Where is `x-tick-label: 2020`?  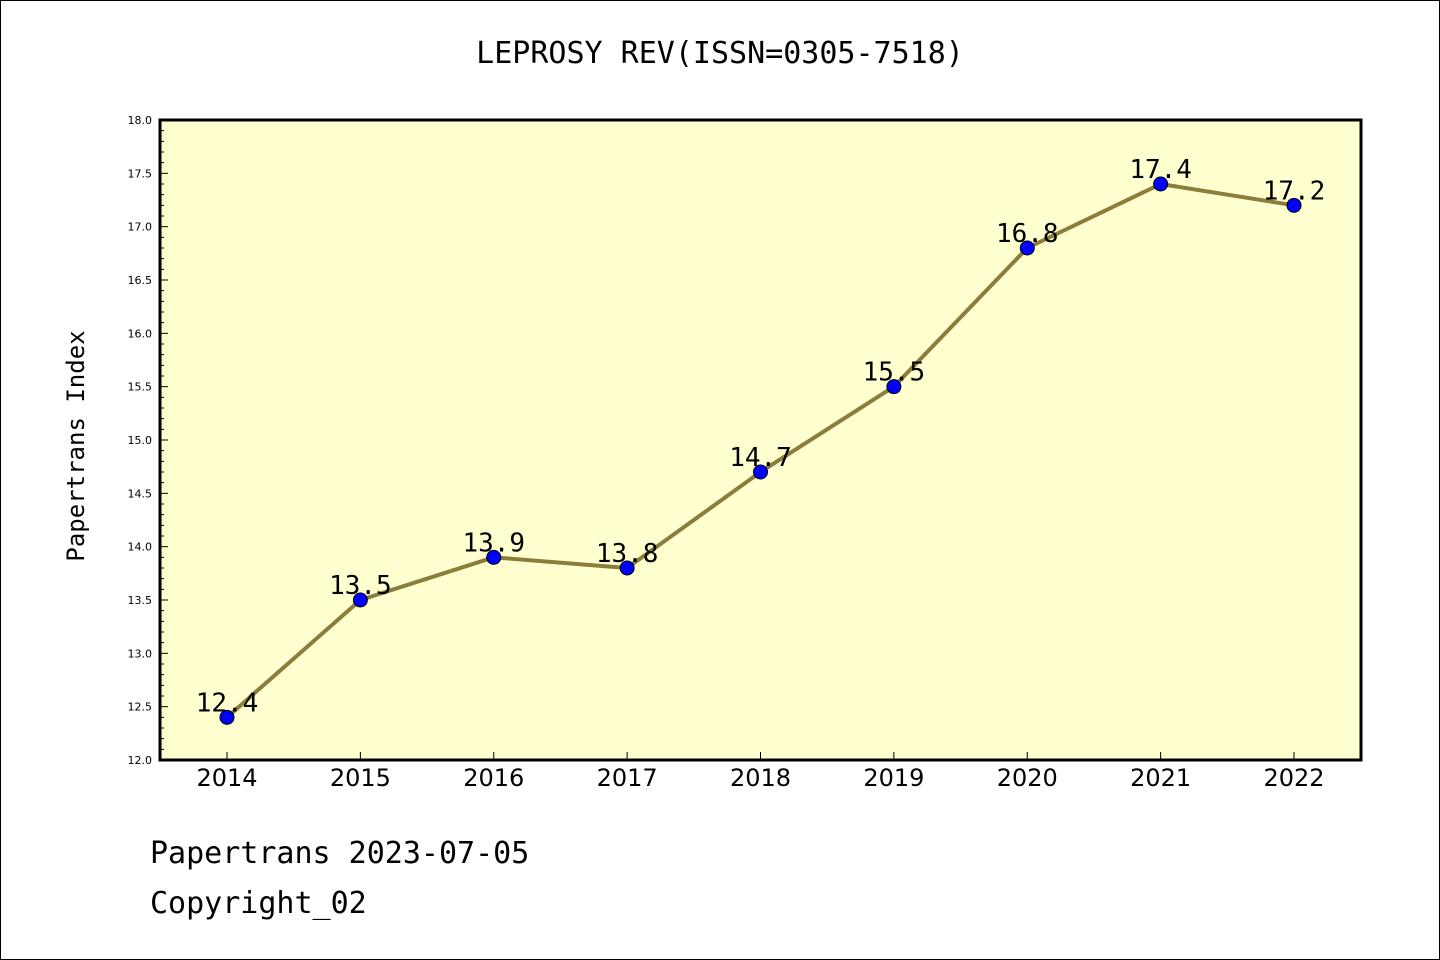 x-tick-label: 2020 is located at coordinates (1027, 778).